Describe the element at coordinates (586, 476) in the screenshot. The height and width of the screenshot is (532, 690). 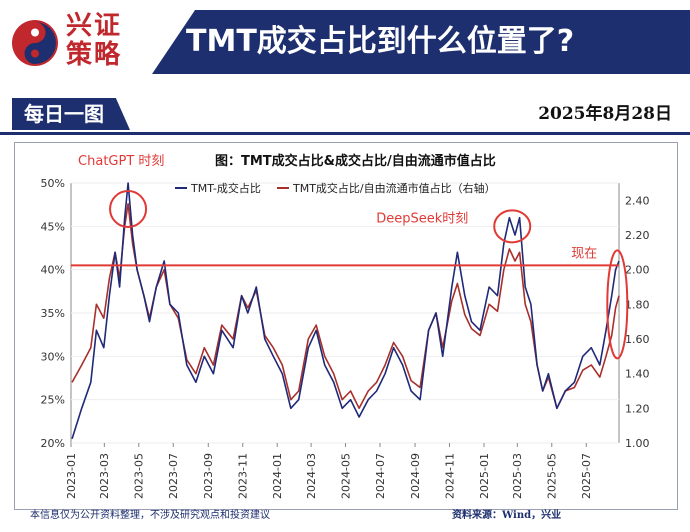
I see `x-tick-label: 2025-07` at that location.